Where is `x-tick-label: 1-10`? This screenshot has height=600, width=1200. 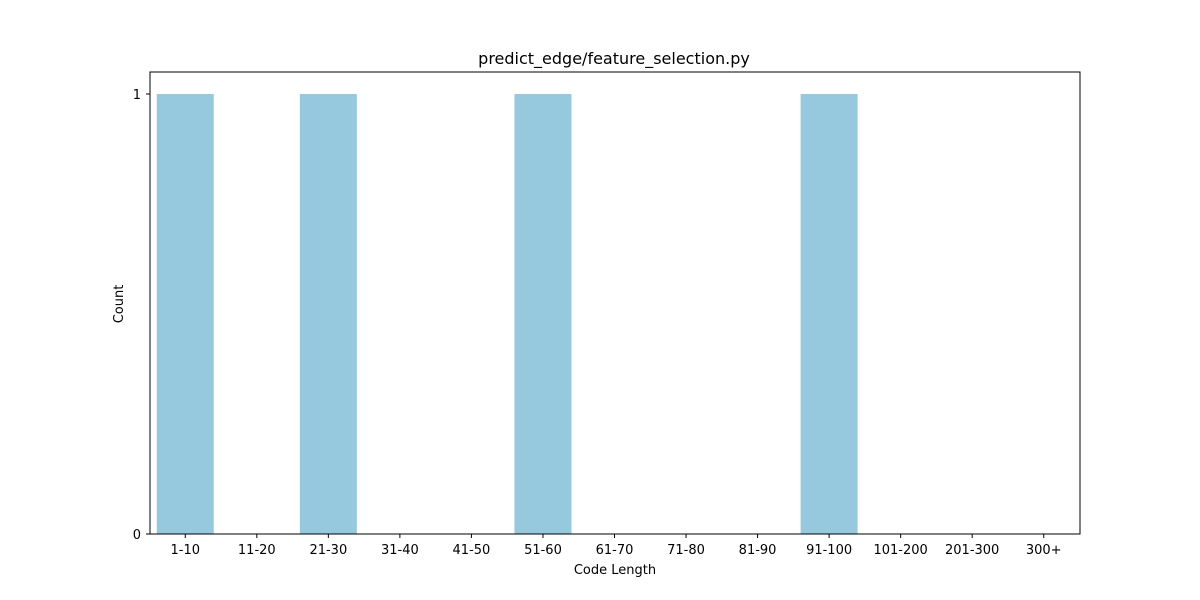
x-tick-label: 1-10 is located at coordinates (186, 550).